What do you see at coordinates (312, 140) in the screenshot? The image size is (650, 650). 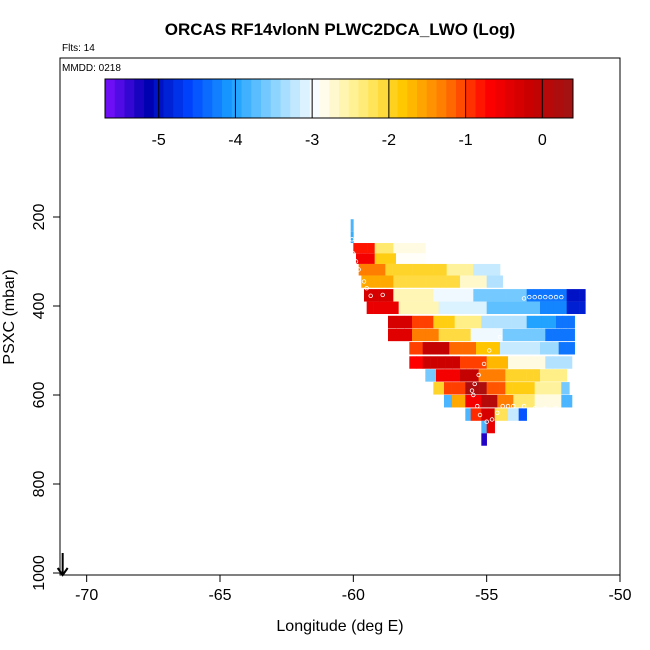 I see `colorbar-tick-label: -3` at bounding box center [312, 140].